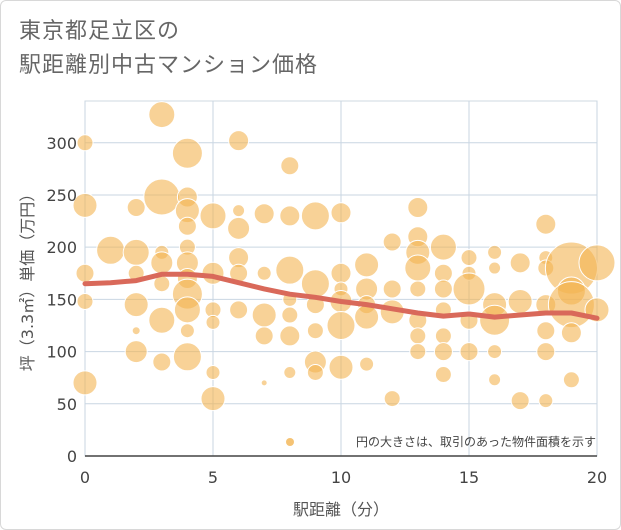 The image size is (621, 530). I want to click on y-tick-label: 100, so click(61, 352).